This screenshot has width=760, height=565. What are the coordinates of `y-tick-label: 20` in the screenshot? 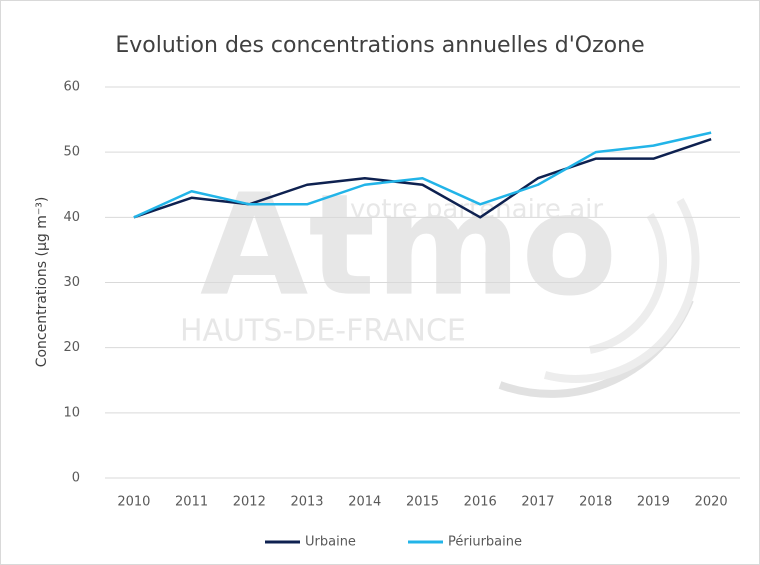 It's located at (71, 347).